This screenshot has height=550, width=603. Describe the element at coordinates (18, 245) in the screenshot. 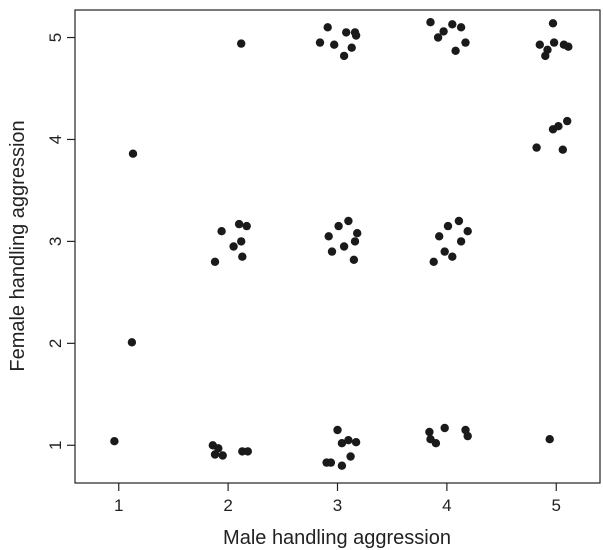

I see `y-axis-label: Female handling aggression` at that location.